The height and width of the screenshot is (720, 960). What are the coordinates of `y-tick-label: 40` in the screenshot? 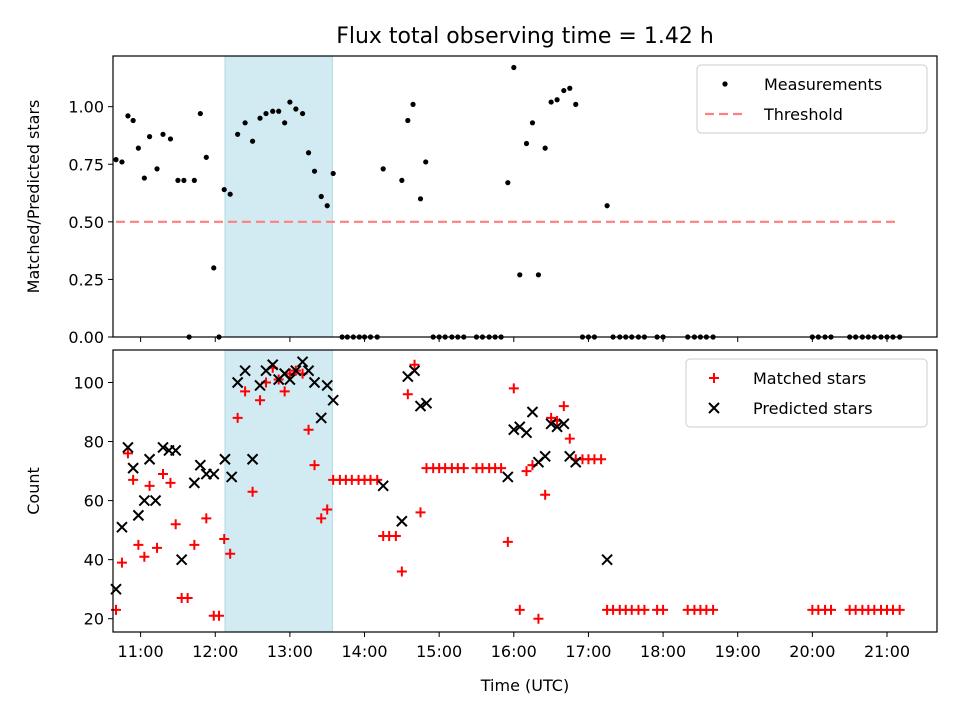 It's located at (94, 560).